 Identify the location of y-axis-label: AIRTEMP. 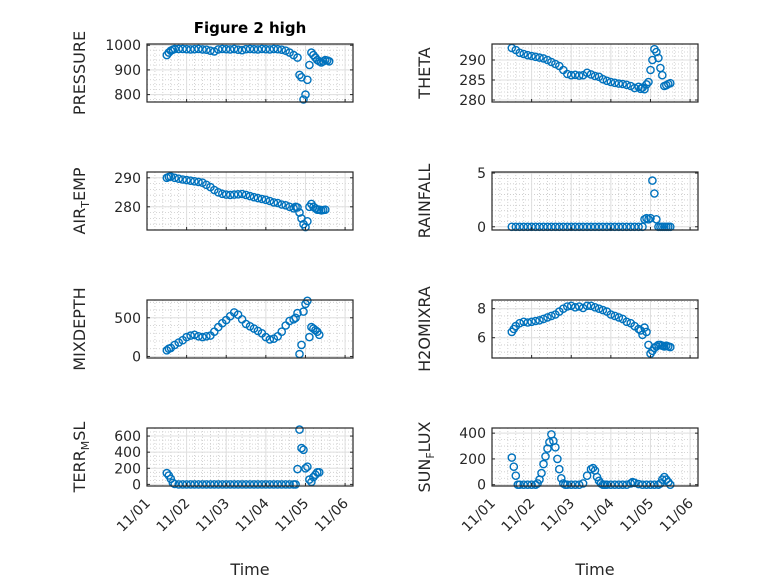
(81, 200).